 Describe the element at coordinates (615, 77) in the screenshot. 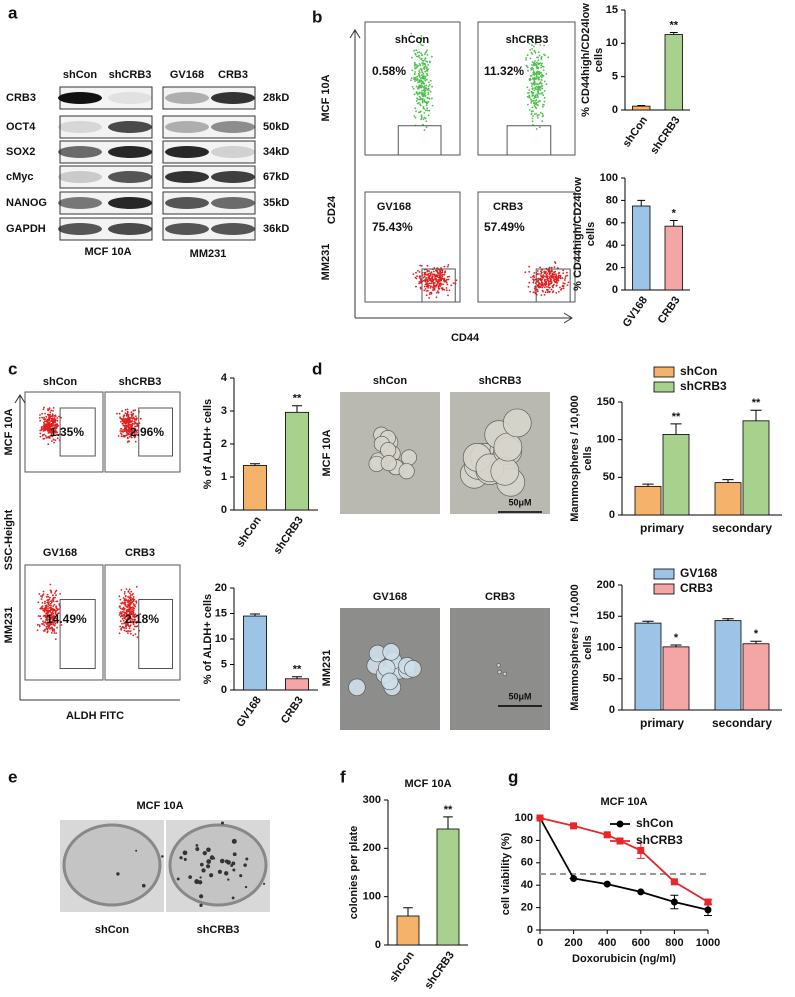

I see `y-tick-label: 5` at that location.